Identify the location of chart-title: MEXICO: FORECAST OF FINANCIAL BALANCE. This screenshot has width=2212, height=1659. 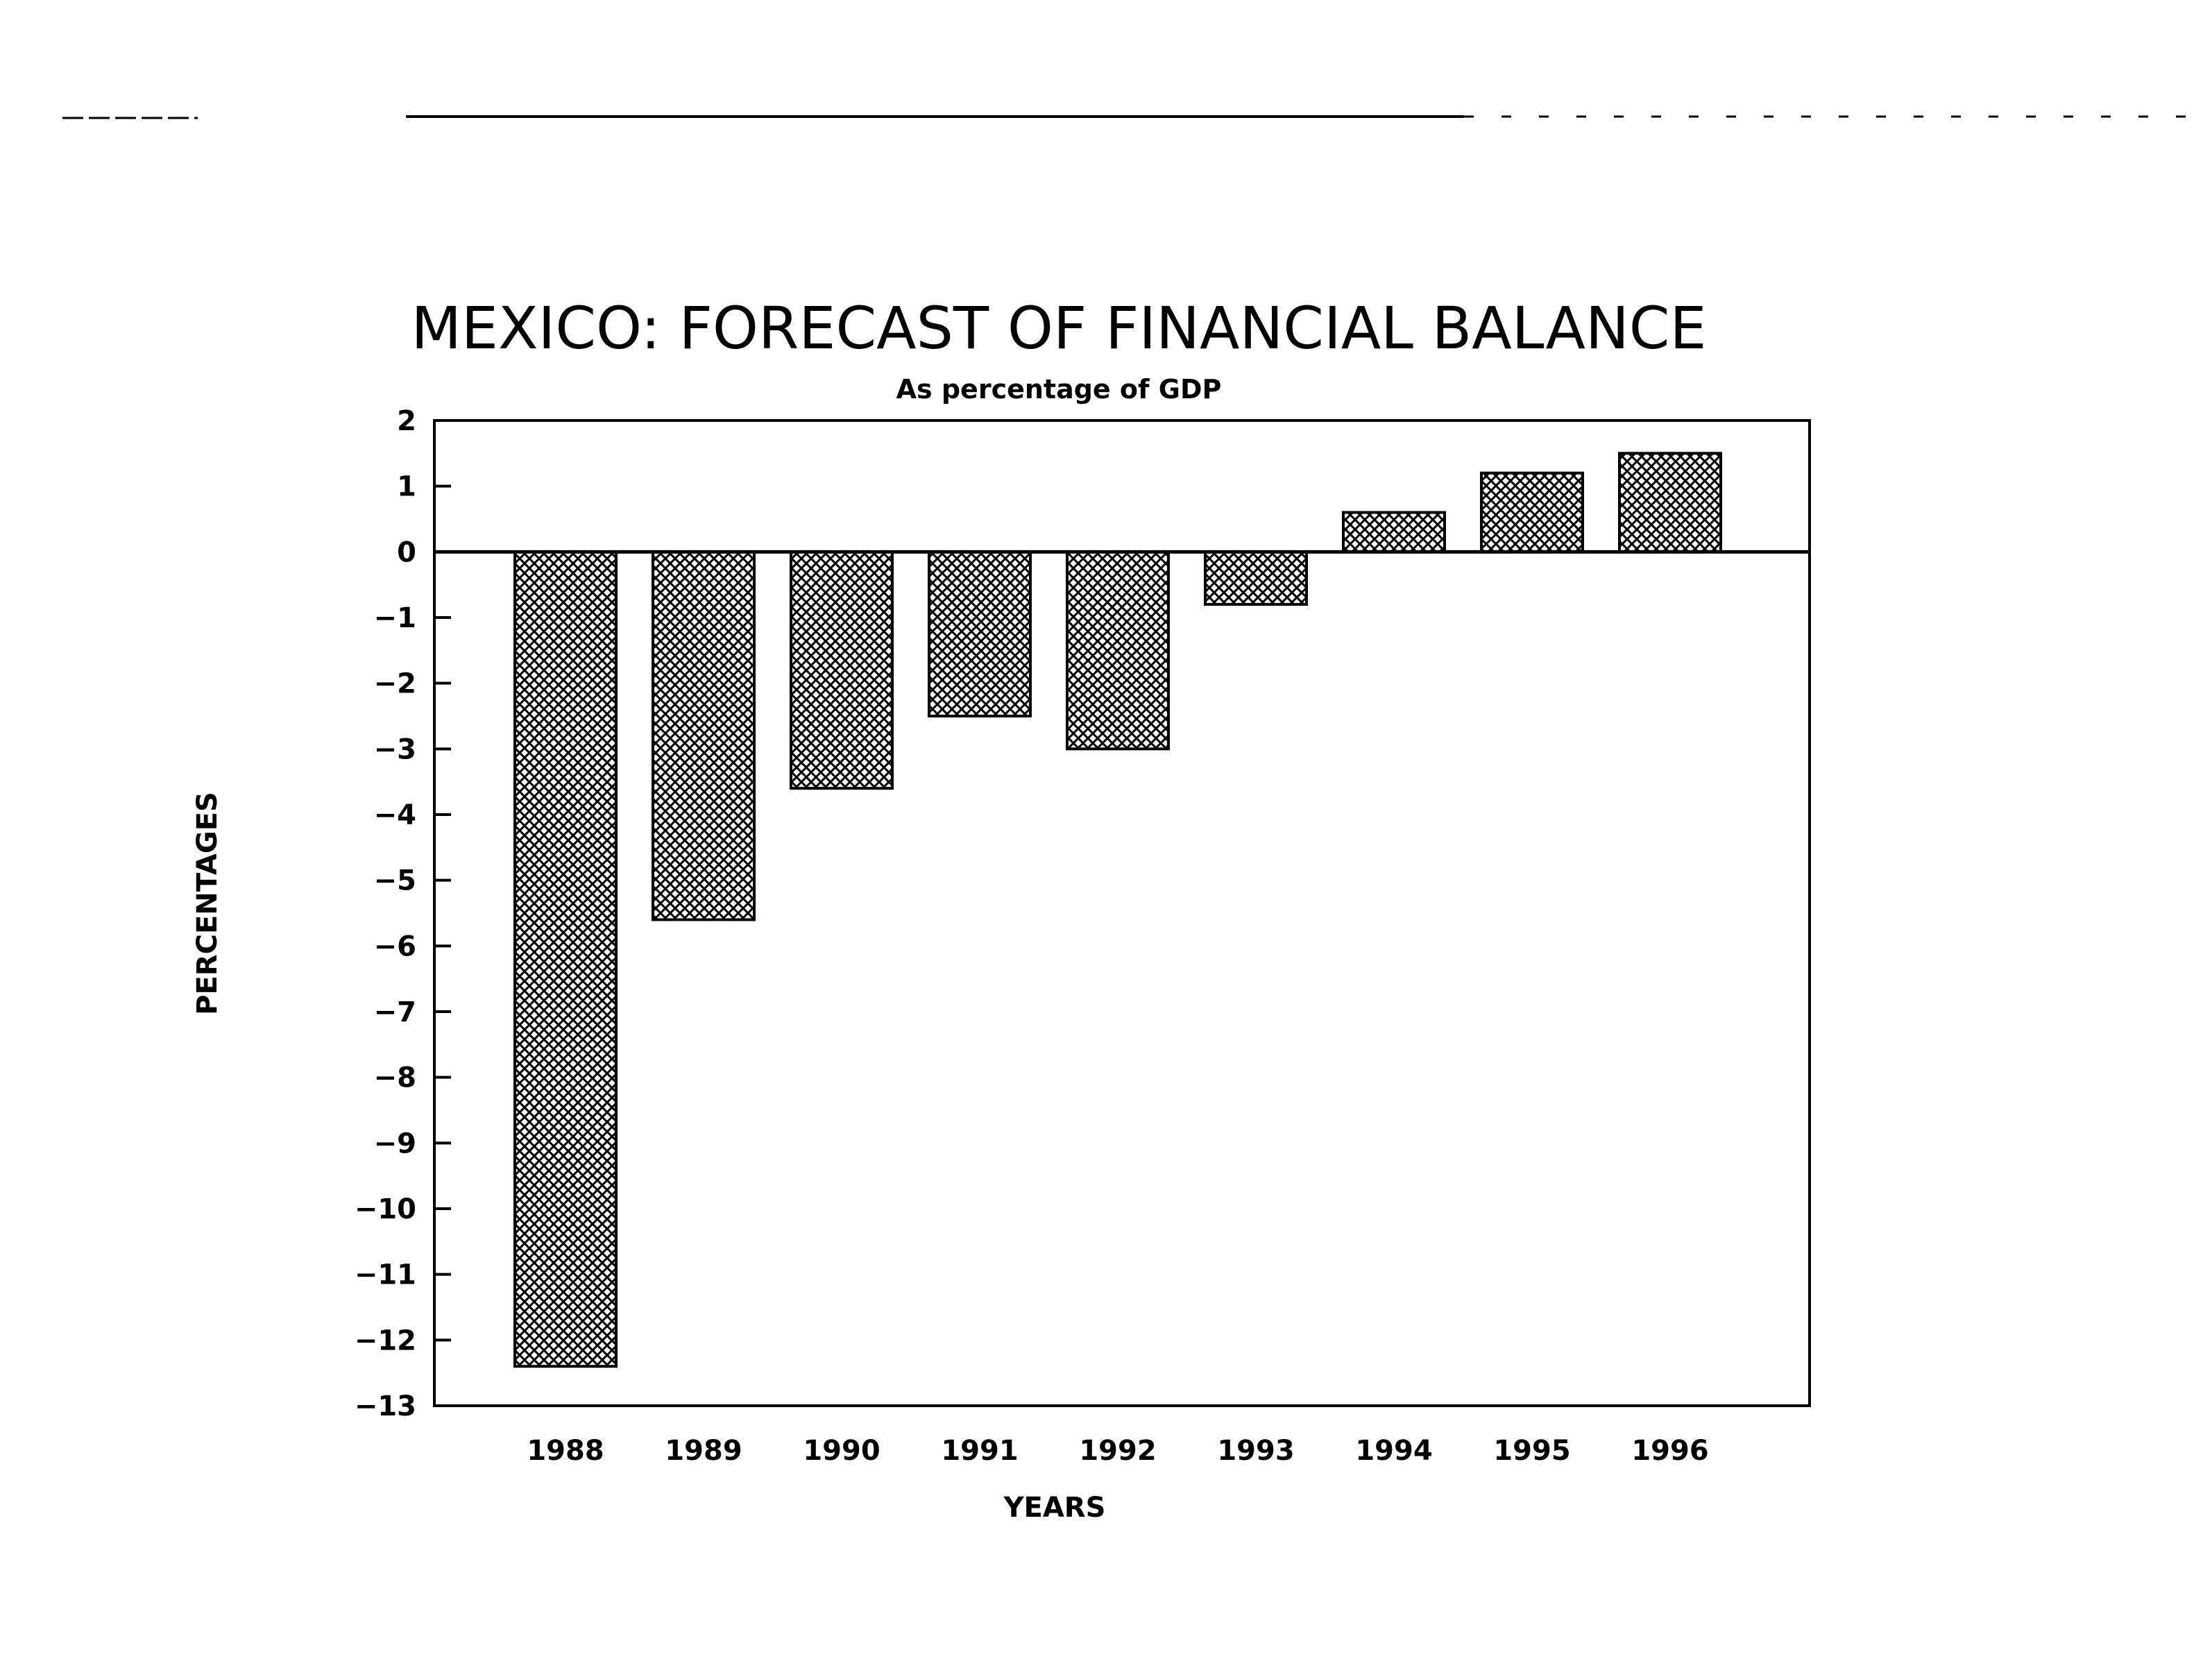
(1058, 328).